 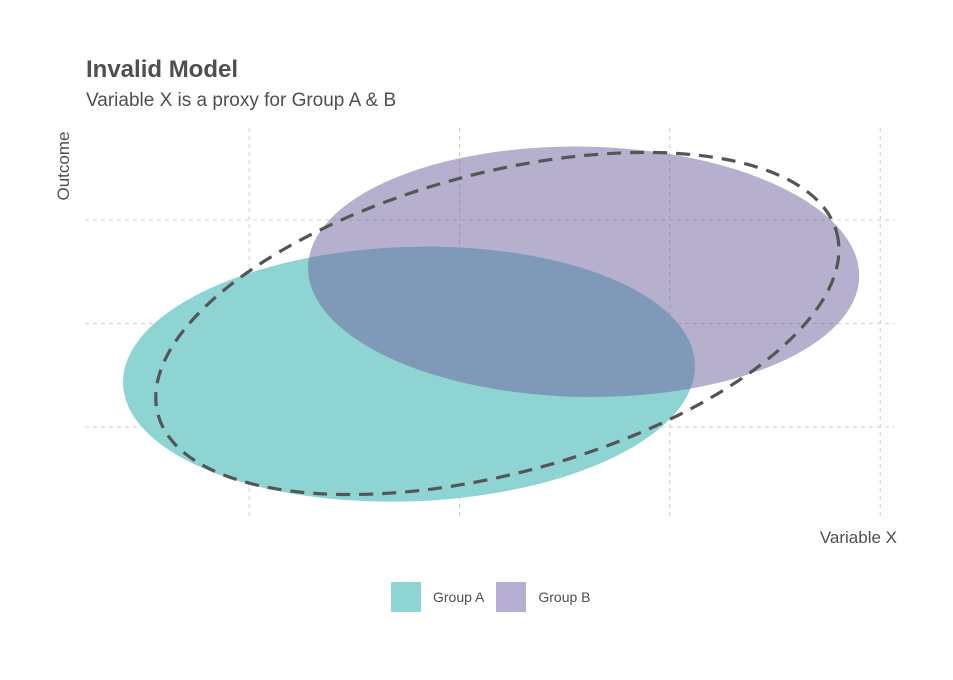 I want to click on legend: Group A Group B, so click(x=497, y=597).